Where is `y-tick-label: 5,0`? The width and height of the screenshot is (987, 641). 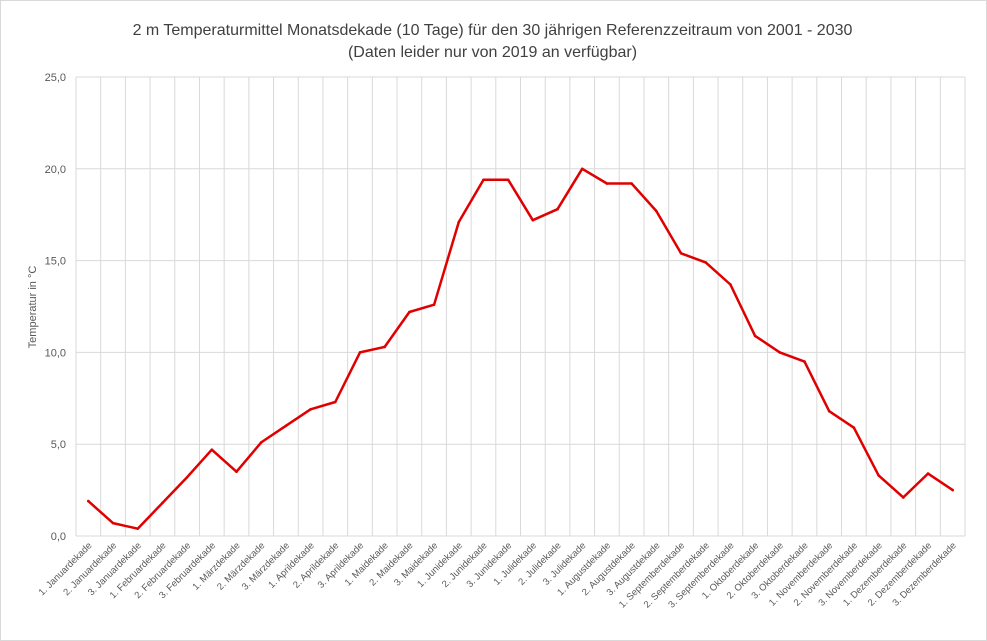 y-tick-label: 5,0 is located at coordinates (58, 445).